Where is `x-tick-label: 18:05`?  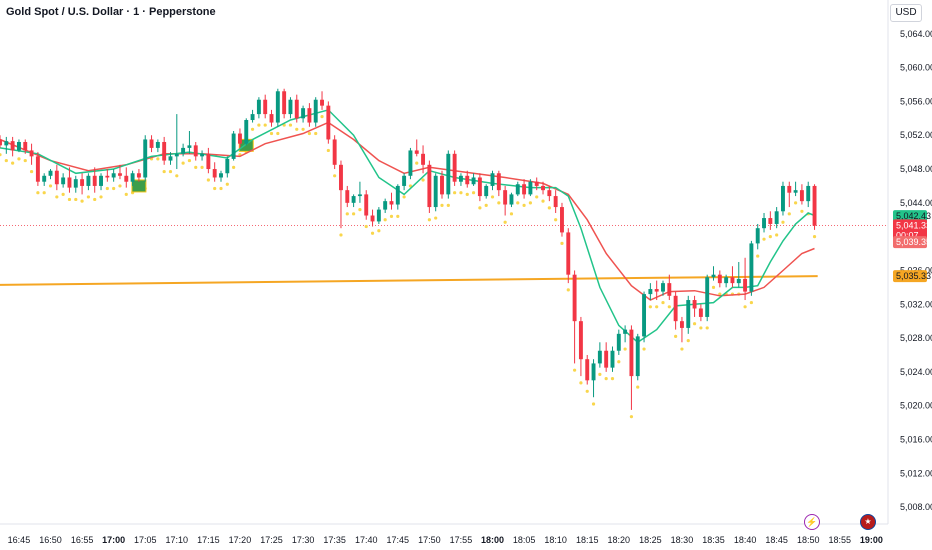
x-tick-label: 18:05 is located at coordinates (524, 540).